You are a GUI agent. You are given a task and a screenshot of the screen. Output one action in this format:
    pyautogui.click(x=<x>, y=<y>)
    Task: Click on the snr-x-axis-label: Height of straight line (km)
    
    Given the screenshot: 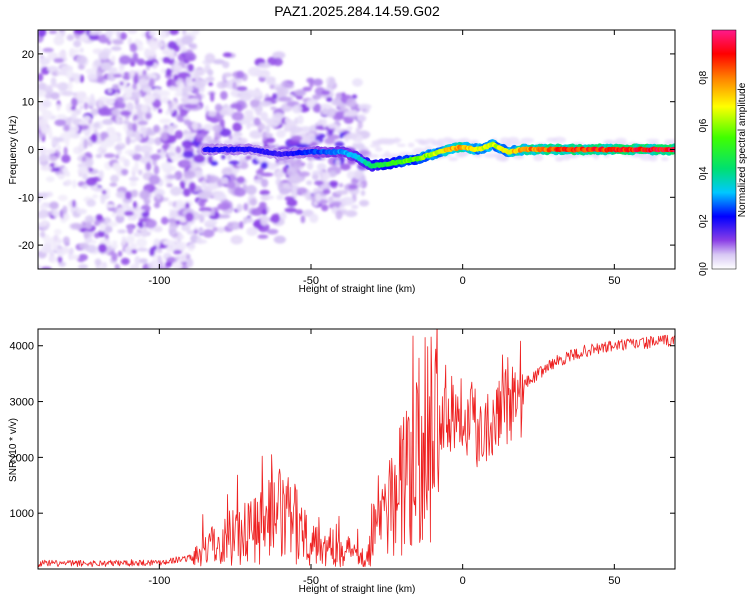 What is the action you would take?
    pyautogui.click(x=357, y=589)
    